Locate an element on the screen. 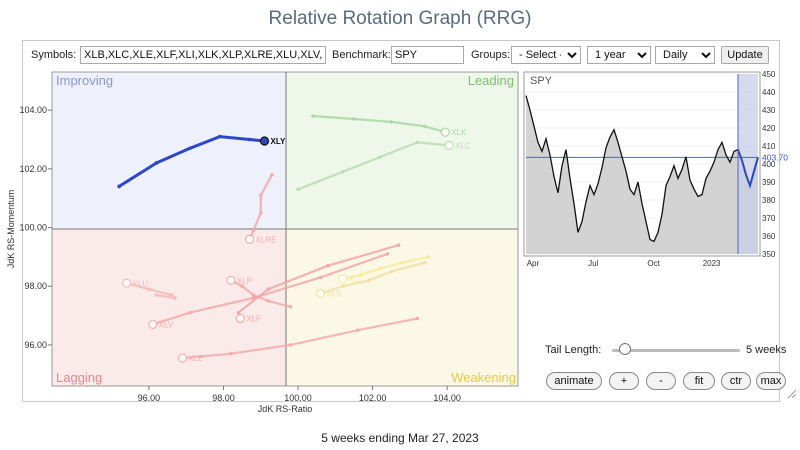  spy-y-tick-label: 380 is located at coordinates (769, 200).